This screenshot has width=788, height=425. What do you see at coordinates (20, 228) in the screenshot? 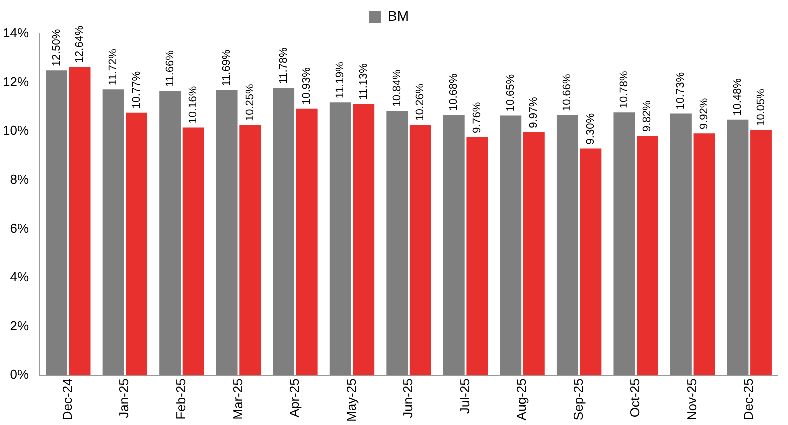
I see `y-tick-label: 6%` at bounding box center [20, 228].